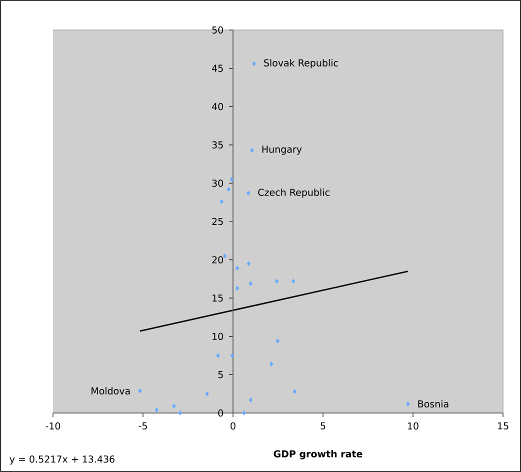 The image size is (521, 472). I want to click on y-tick-label: 30, so click(217, 183).